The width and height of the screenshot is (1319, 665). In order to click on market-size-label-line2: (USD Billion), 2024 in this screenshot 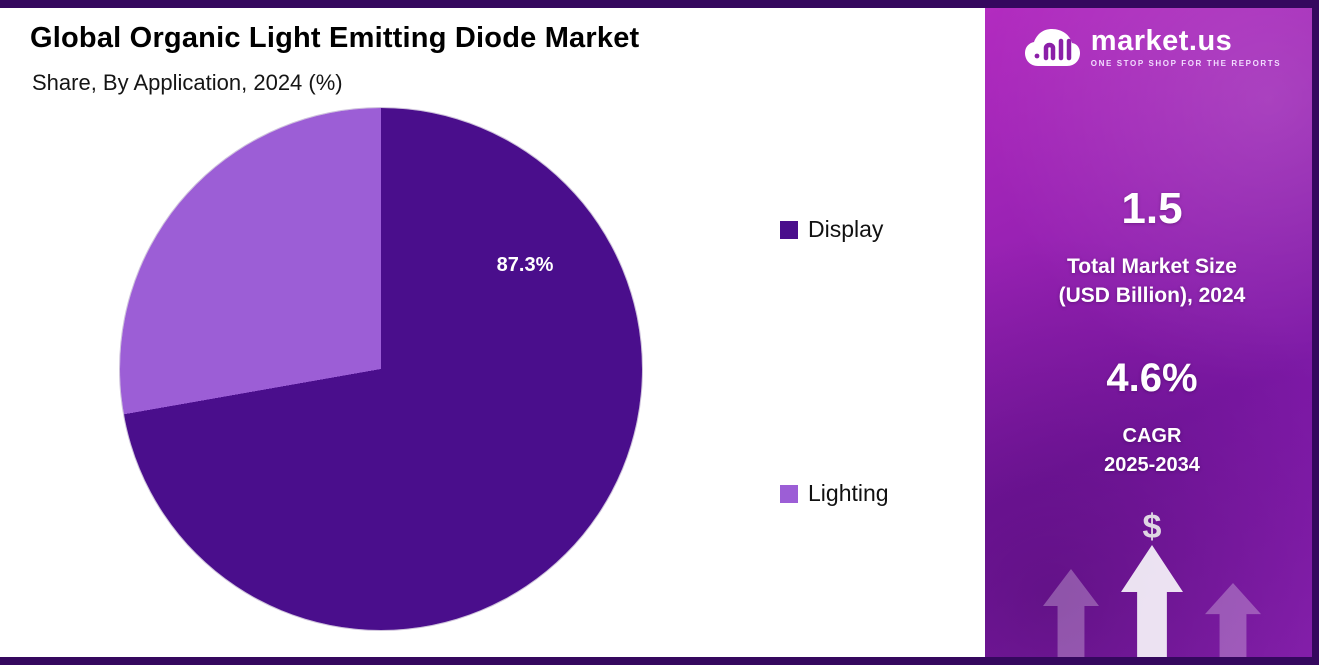, I will do `click(1152, 296)`.